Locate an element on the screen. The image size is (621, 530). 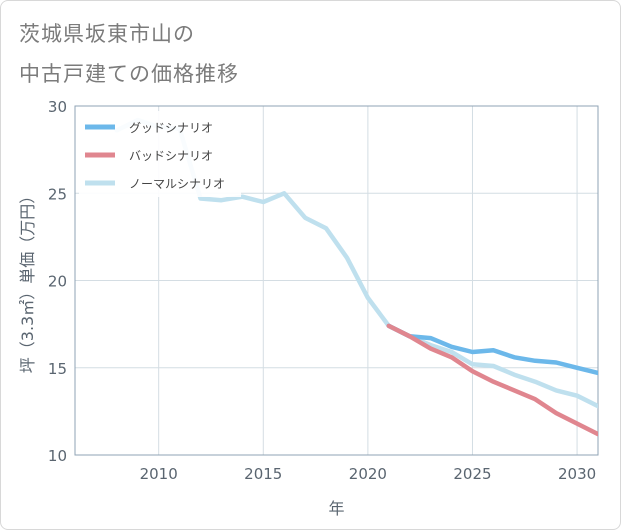
y-tick-label: 10 is located at coordinates (57, 456).